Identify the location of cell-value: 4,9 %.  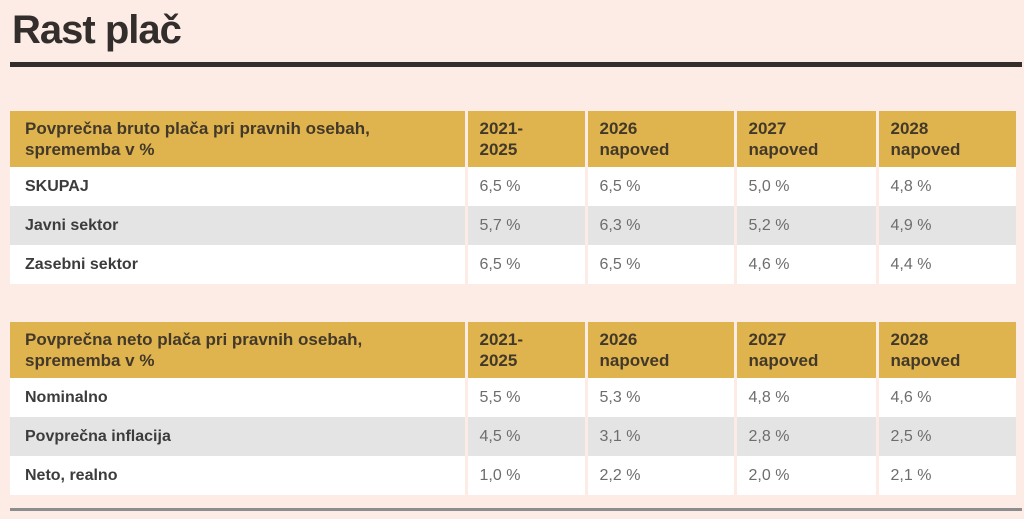
(945, 225).